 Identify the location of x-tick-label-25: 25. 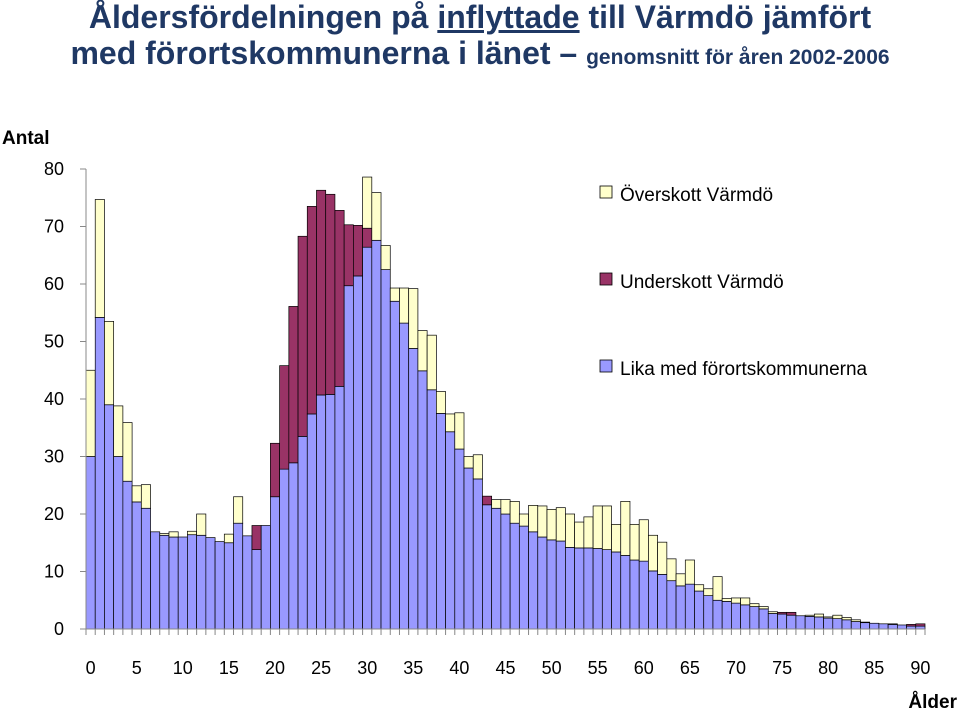
(321, 668).